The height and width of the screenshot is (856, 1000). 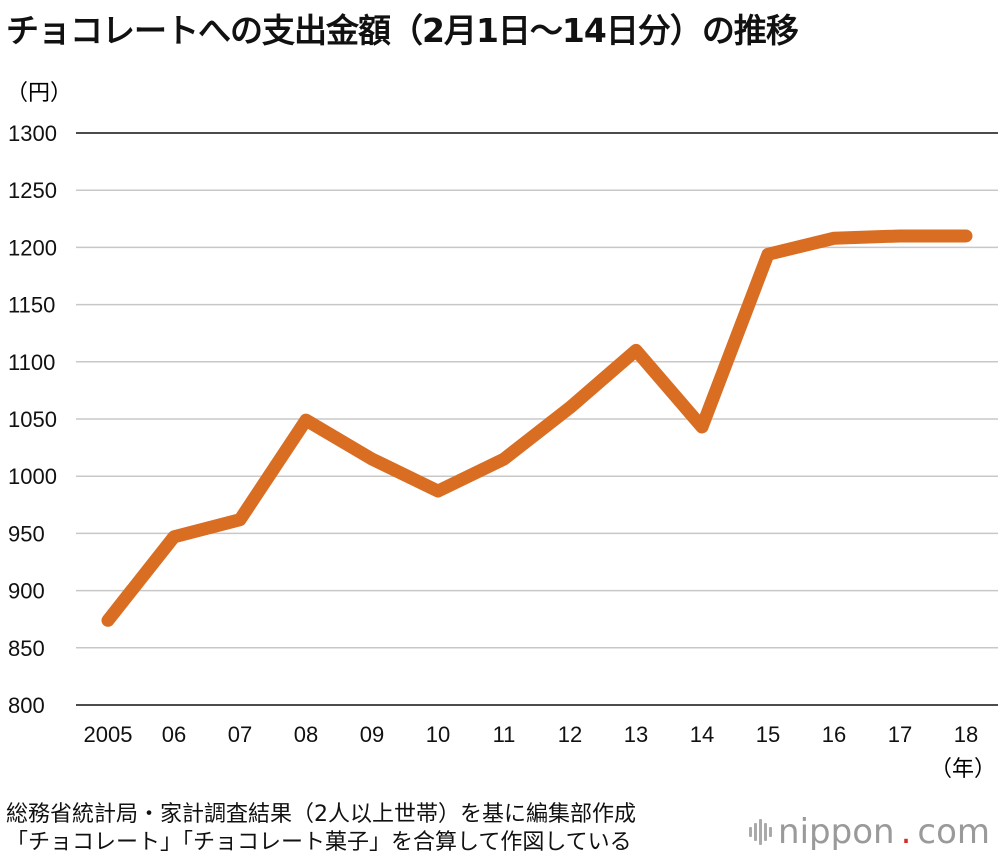 What do you see at coordinates (26, 533) in the screenshot?
I see `y-tick-label: 950` at bounding box center [26, 533].